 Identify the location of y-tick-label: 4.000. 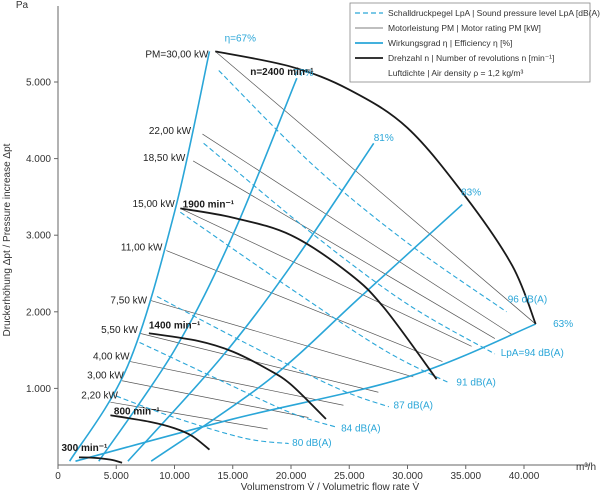
(38, 159).